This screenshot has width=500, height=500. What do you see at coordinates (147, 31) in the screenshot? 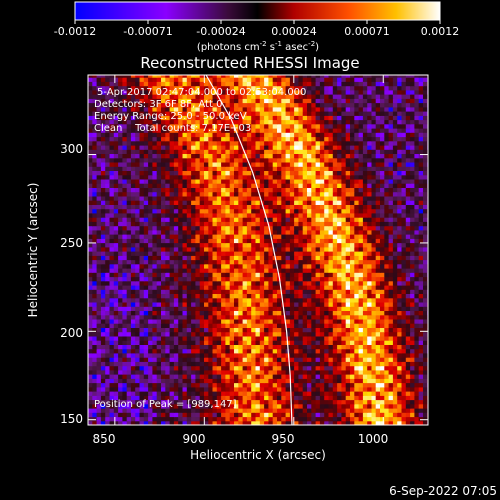
I see `colorbar-tick-1: -0.00071` at bounding box center [147, 31].